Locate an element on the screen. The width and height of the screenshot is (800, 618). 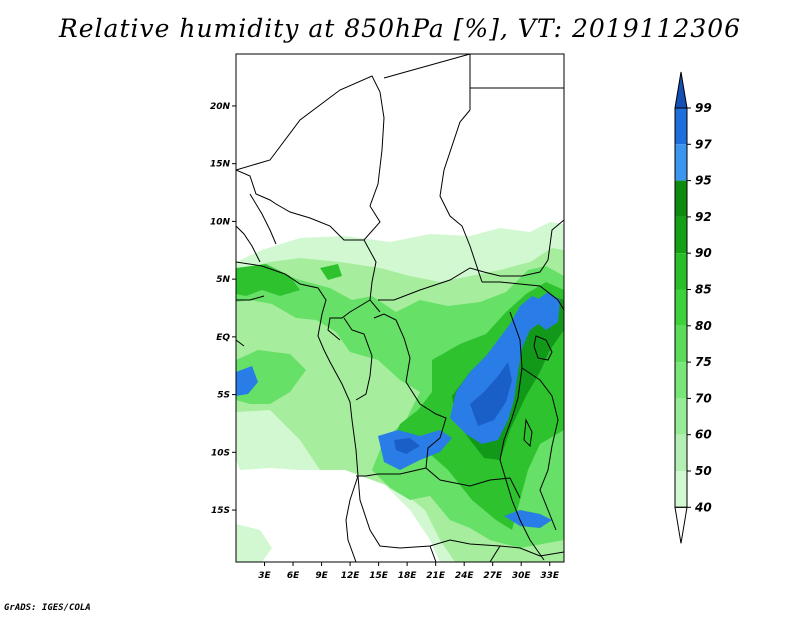
lat-tick-label: 10N is located at coordinates (220, 222).